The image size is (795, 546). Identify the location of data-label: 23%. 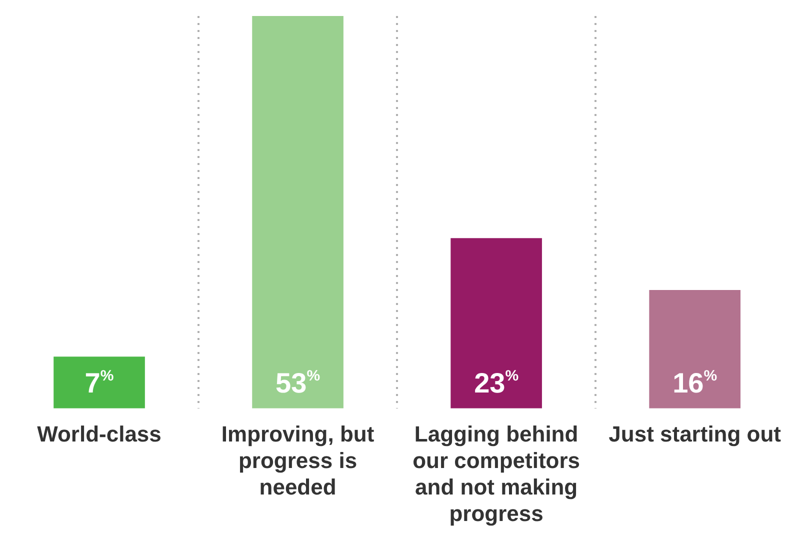
(496, 382).